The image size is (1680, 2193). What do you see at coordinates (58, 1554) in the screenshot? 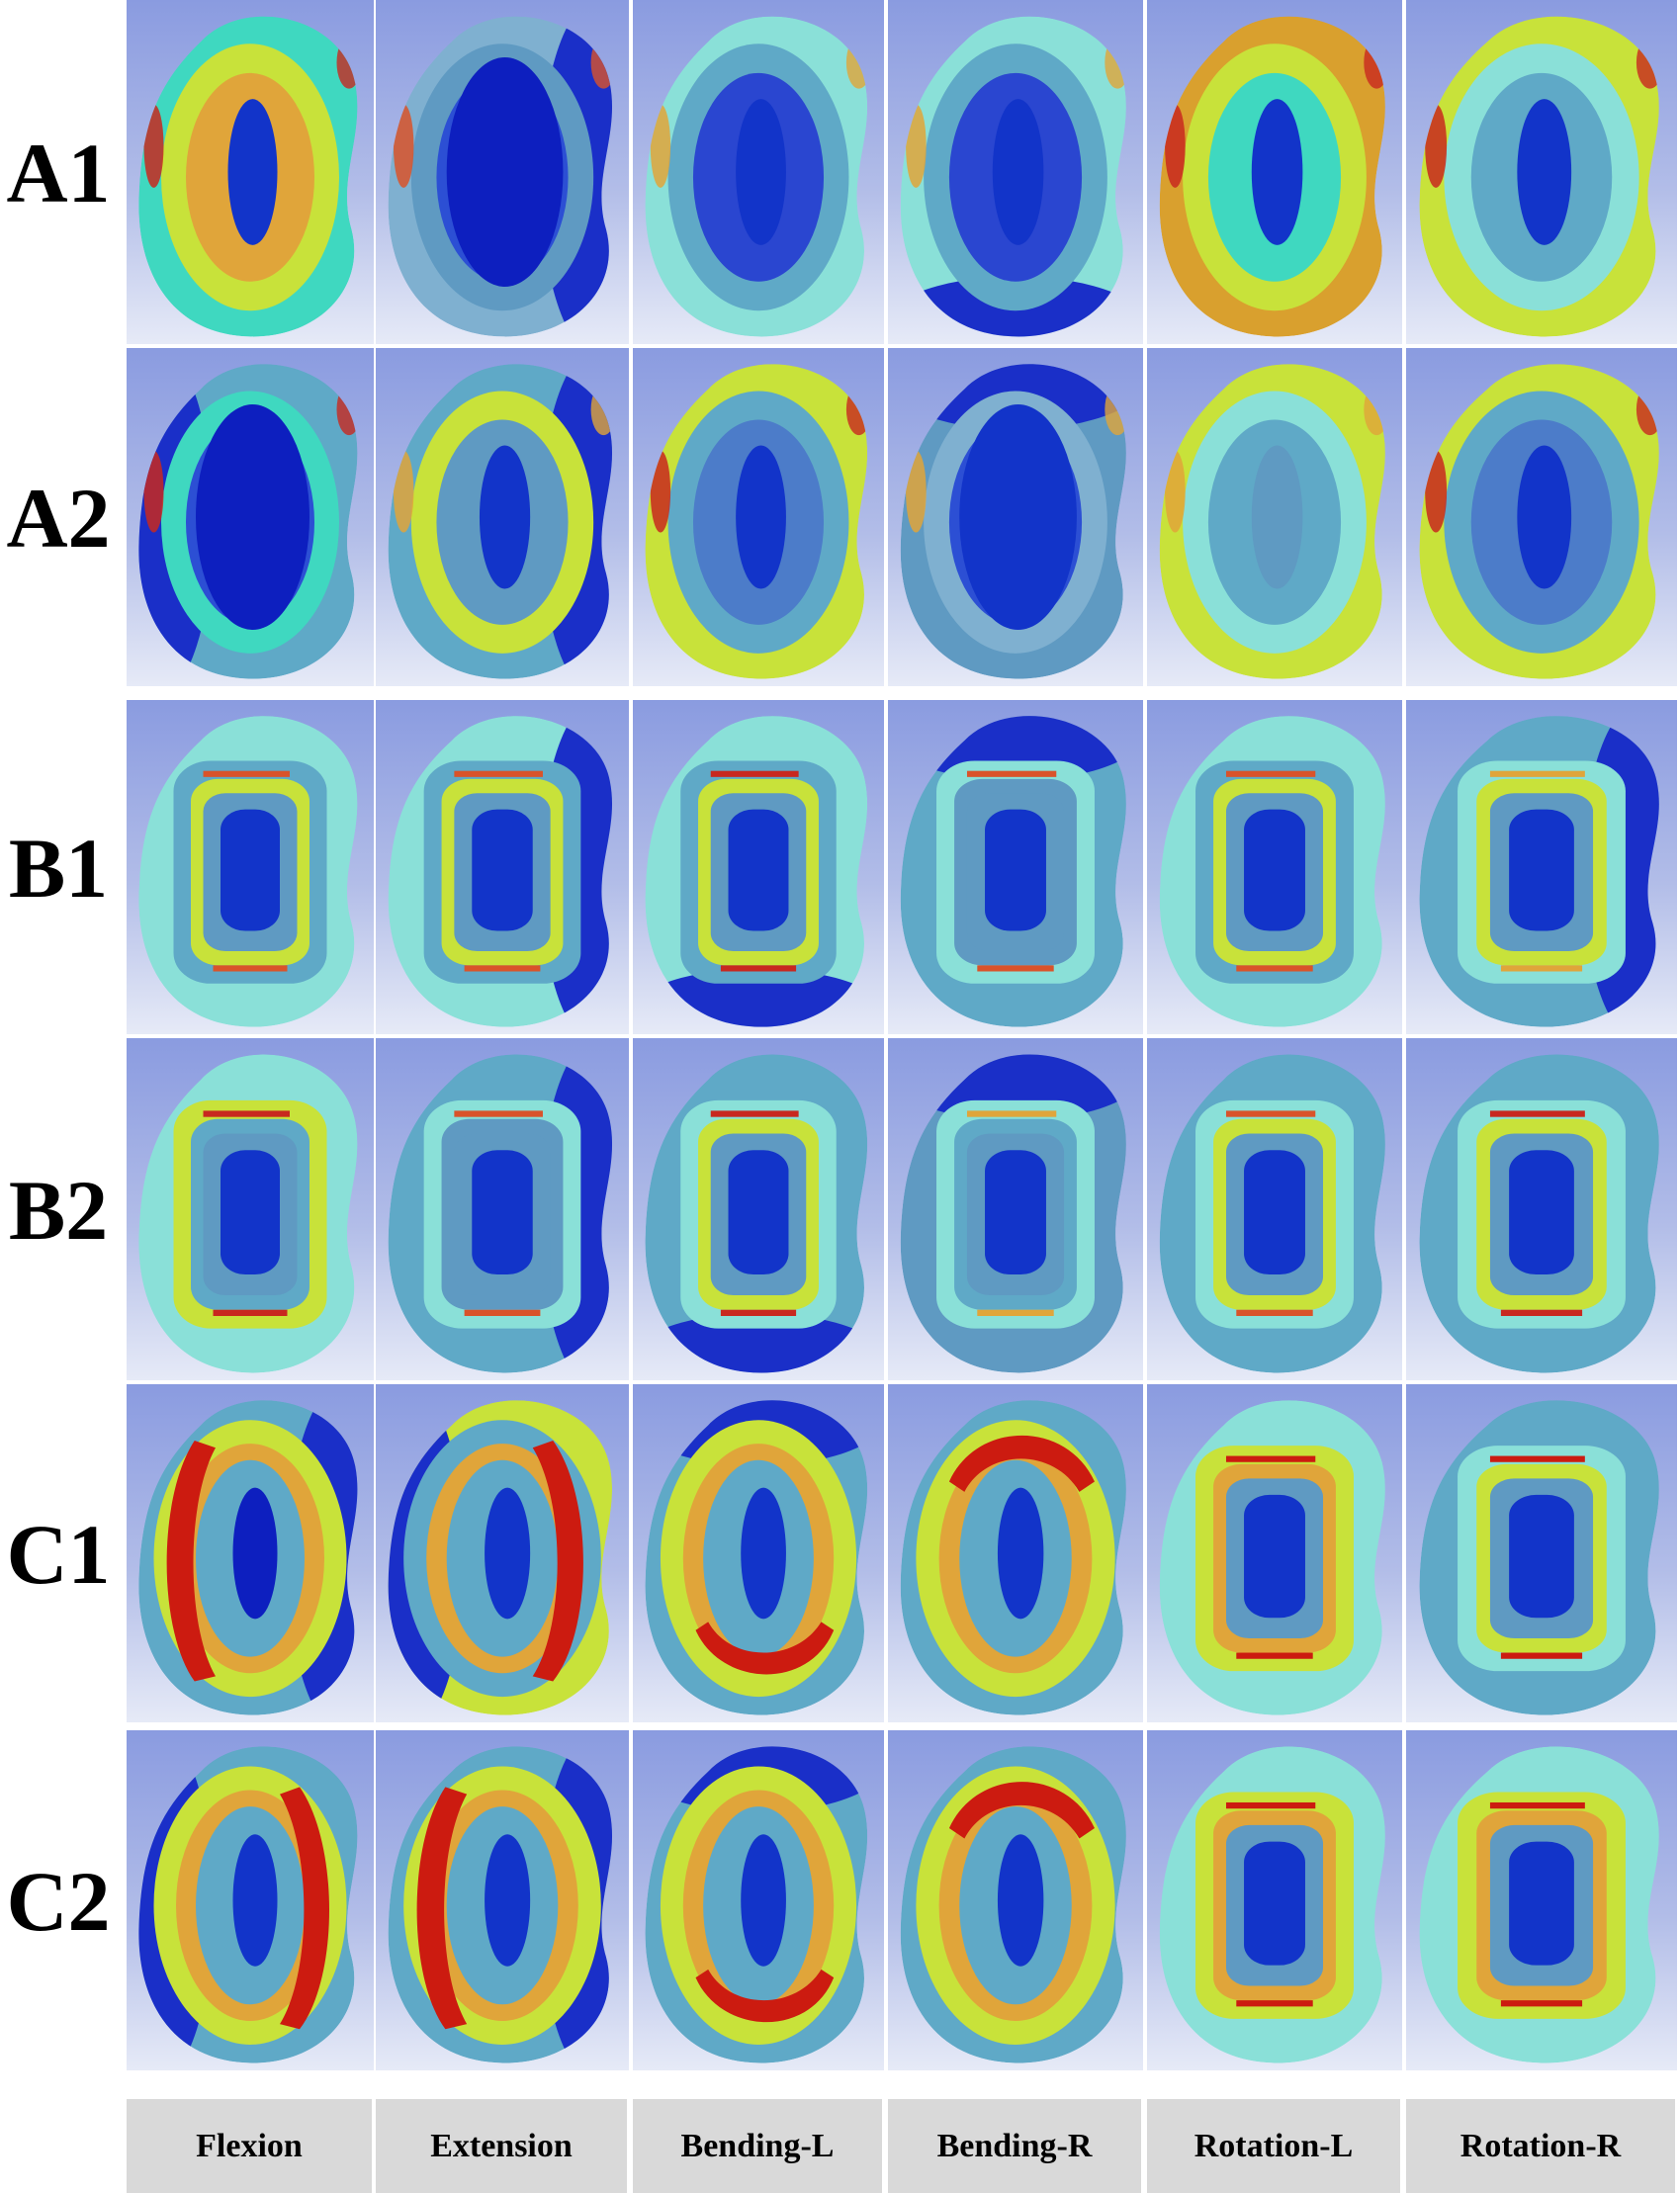
I see `row-label-c1: C1` at bounding box center [58, 1554].